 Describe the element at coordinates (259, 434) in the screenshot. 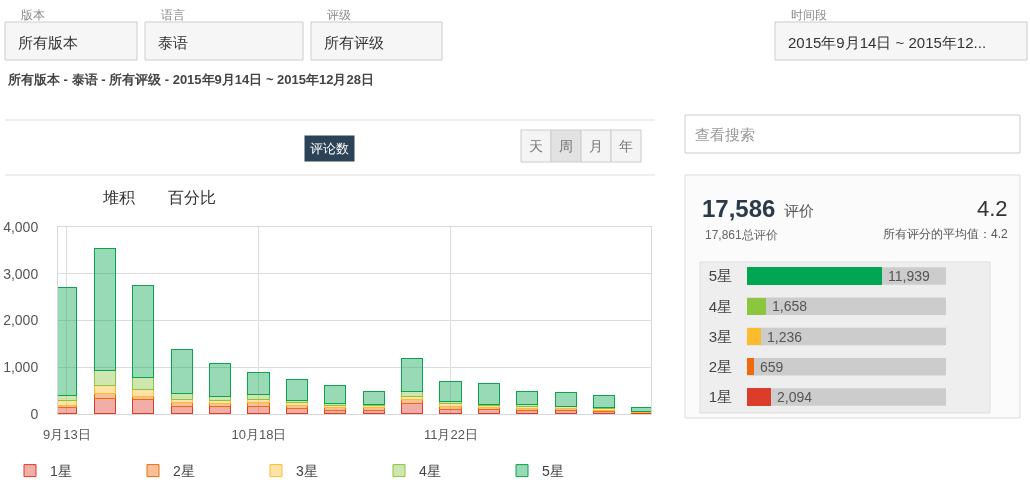

I see `x-tick-label: 10月18日` at that location.